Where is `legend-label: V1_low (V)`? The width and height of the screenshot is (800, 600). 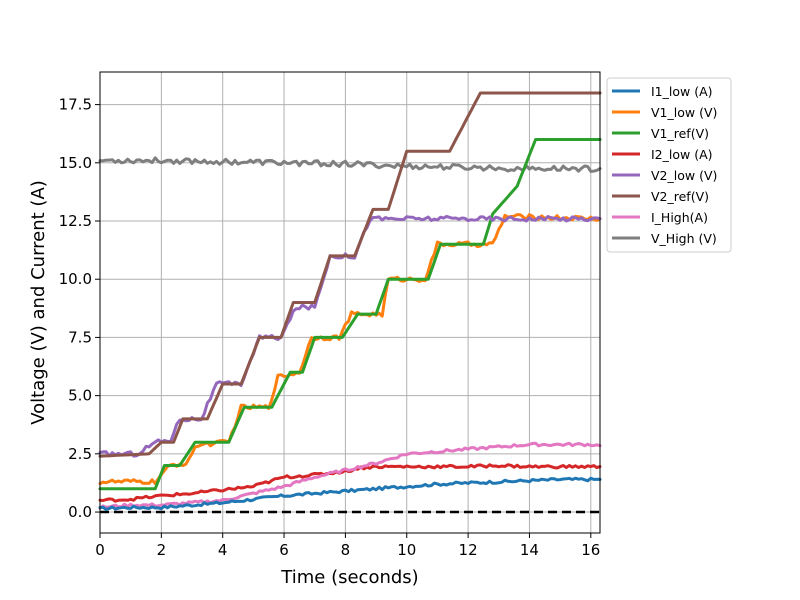 legend-label: V1_low (V) is located at coordinates (684, 112).